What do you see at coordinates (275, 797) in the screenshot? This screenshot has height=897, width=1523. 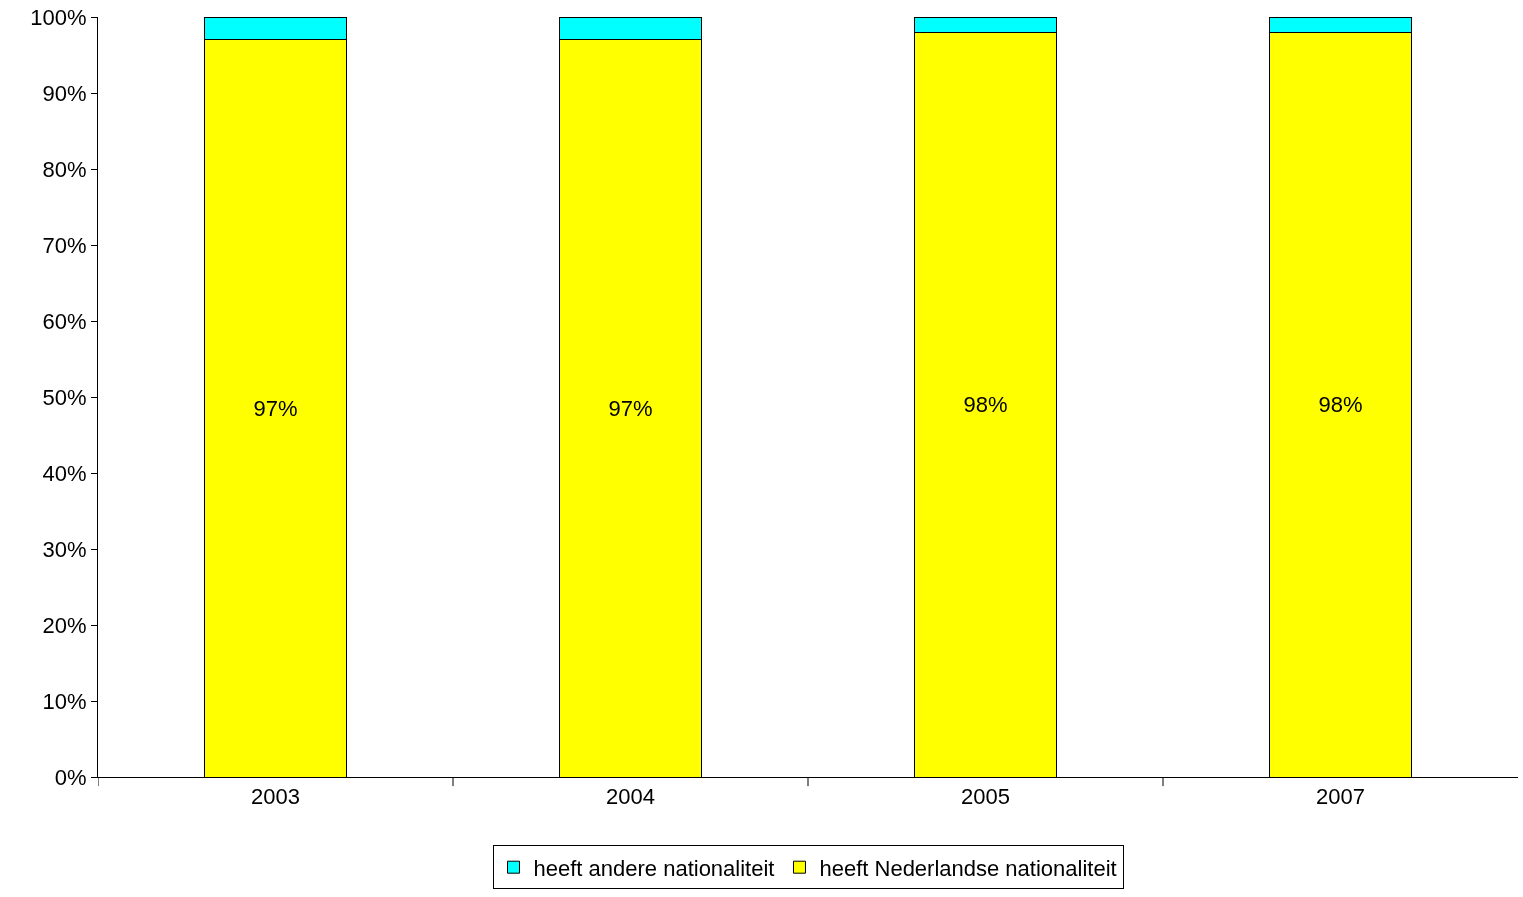 I see `x-tick-label: 2003` at bounding box center [275, 797].